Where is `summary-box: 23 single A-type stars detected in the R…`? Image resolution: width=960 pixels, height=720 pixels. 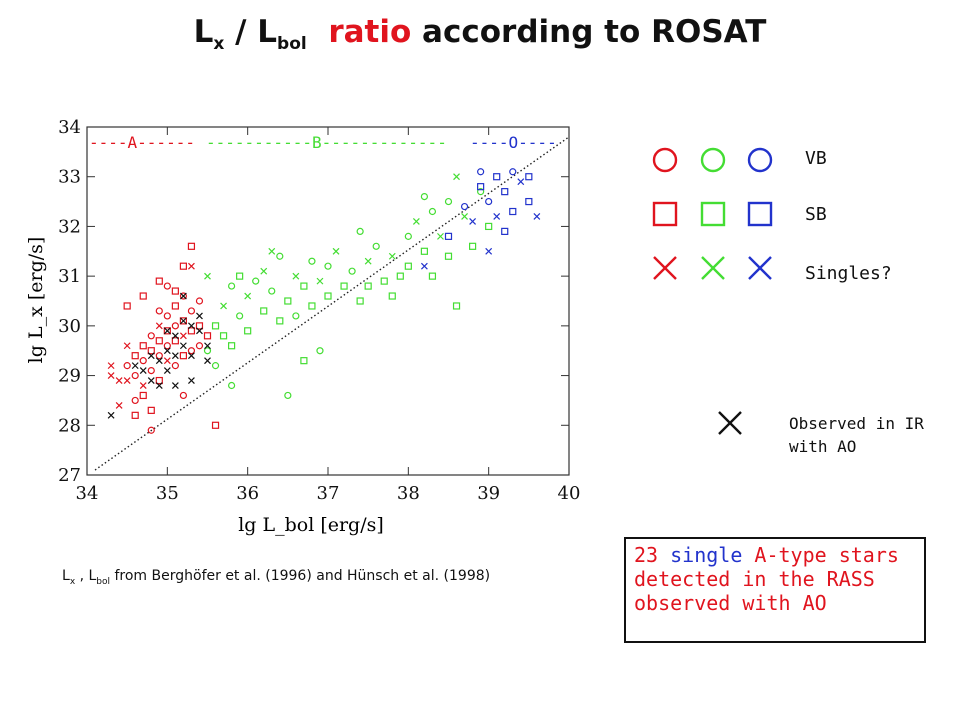 summary-box: 23 single A-type stars detected in the R… is located at coordinates (775, 590).